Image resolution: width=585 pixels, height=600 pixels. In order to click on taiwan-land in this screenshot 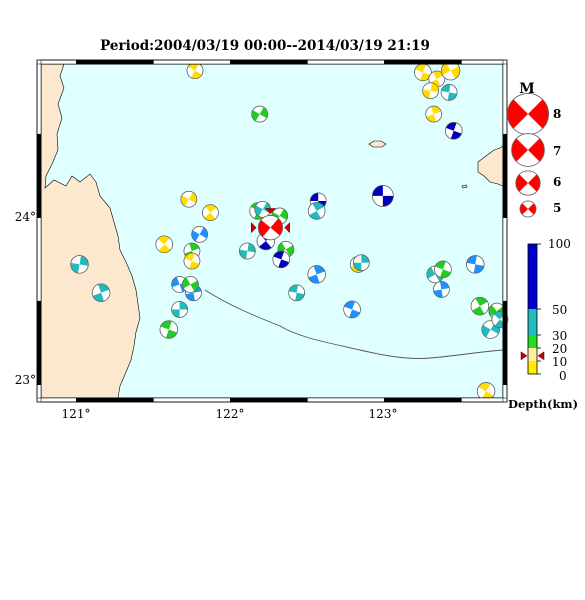, I will do `click(90, 231)`.